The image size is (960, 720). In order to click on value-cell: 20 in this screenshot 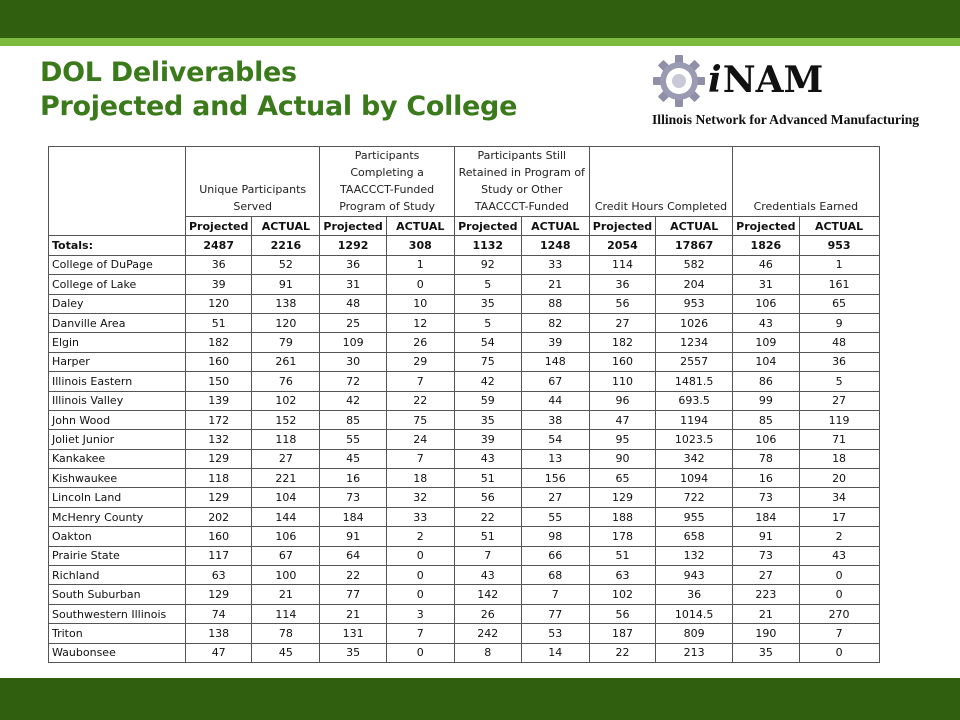, I will do `click(839, 478)`.